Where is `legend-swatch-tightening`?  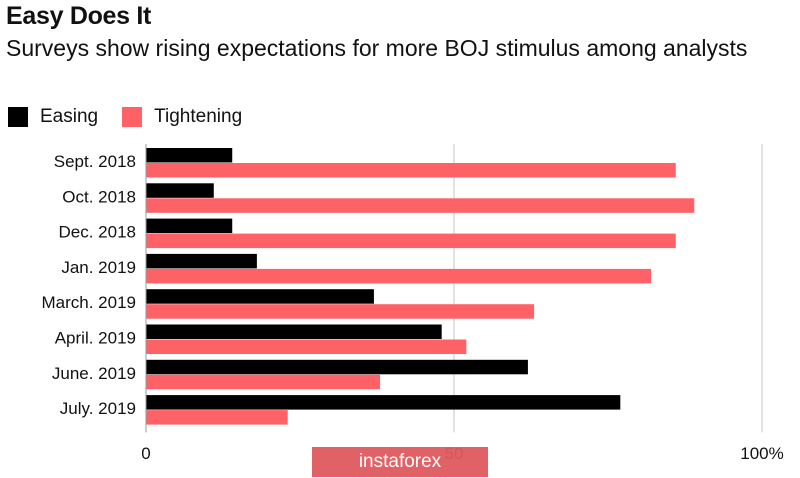
legend-swatch-tightening is located at coordinates (132, 117).